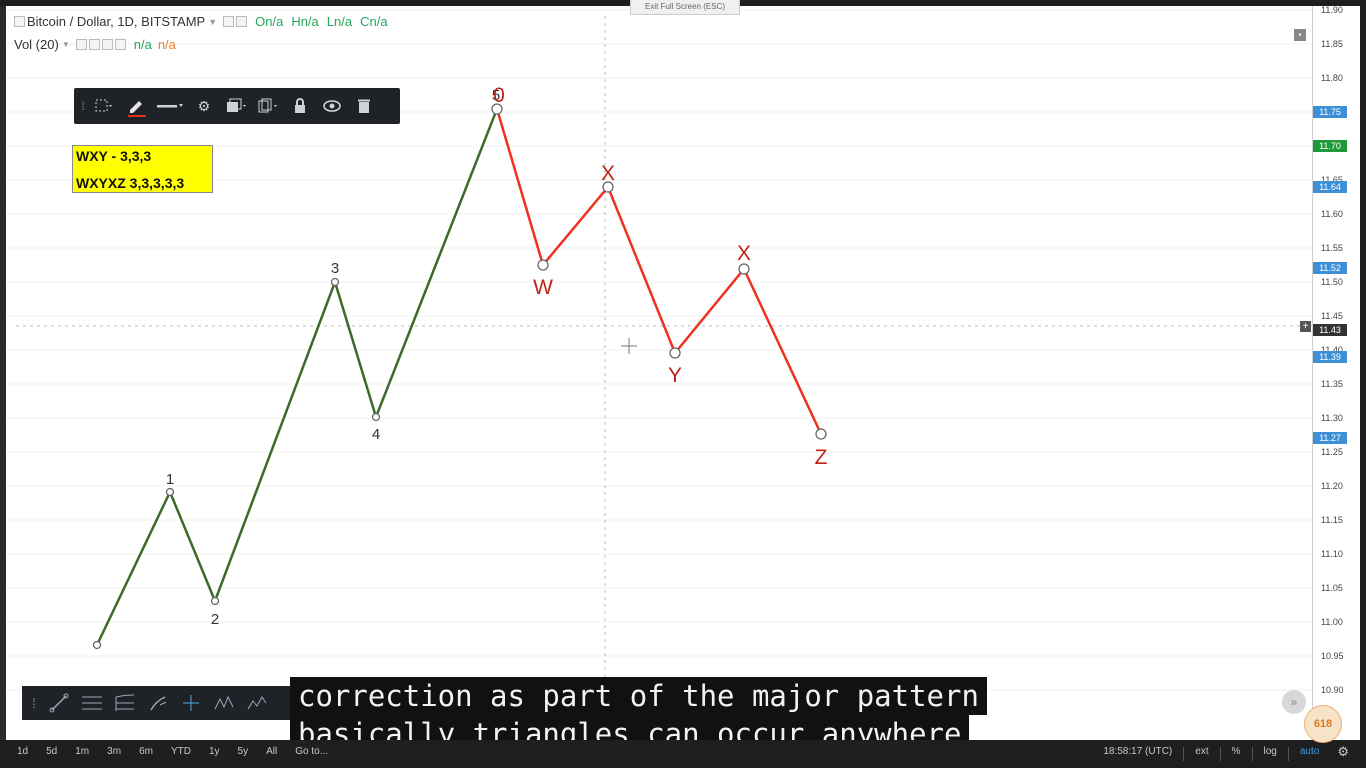  What do you see at coordinates (82, 751) in the screenshot?
I see `timeframe-1m: 1m` at bounding box center [82, 751].